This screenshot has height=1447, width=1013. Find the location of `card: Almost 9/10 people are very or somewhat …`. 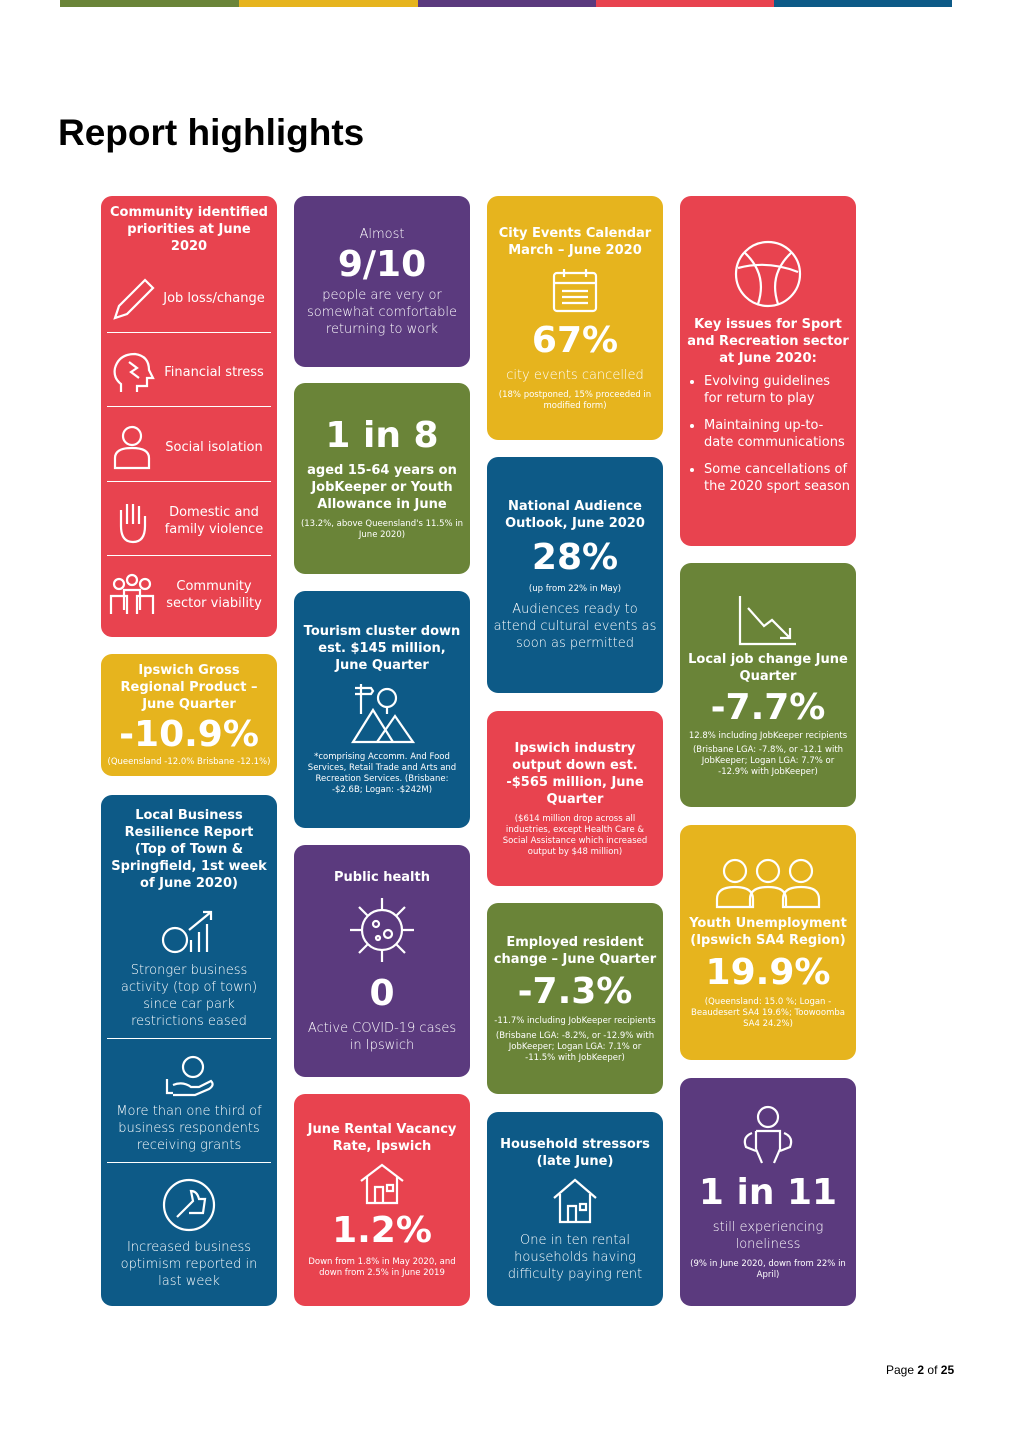

card: Almost 9/10 people are very or somewhat … is located at coordinates (382, 281).